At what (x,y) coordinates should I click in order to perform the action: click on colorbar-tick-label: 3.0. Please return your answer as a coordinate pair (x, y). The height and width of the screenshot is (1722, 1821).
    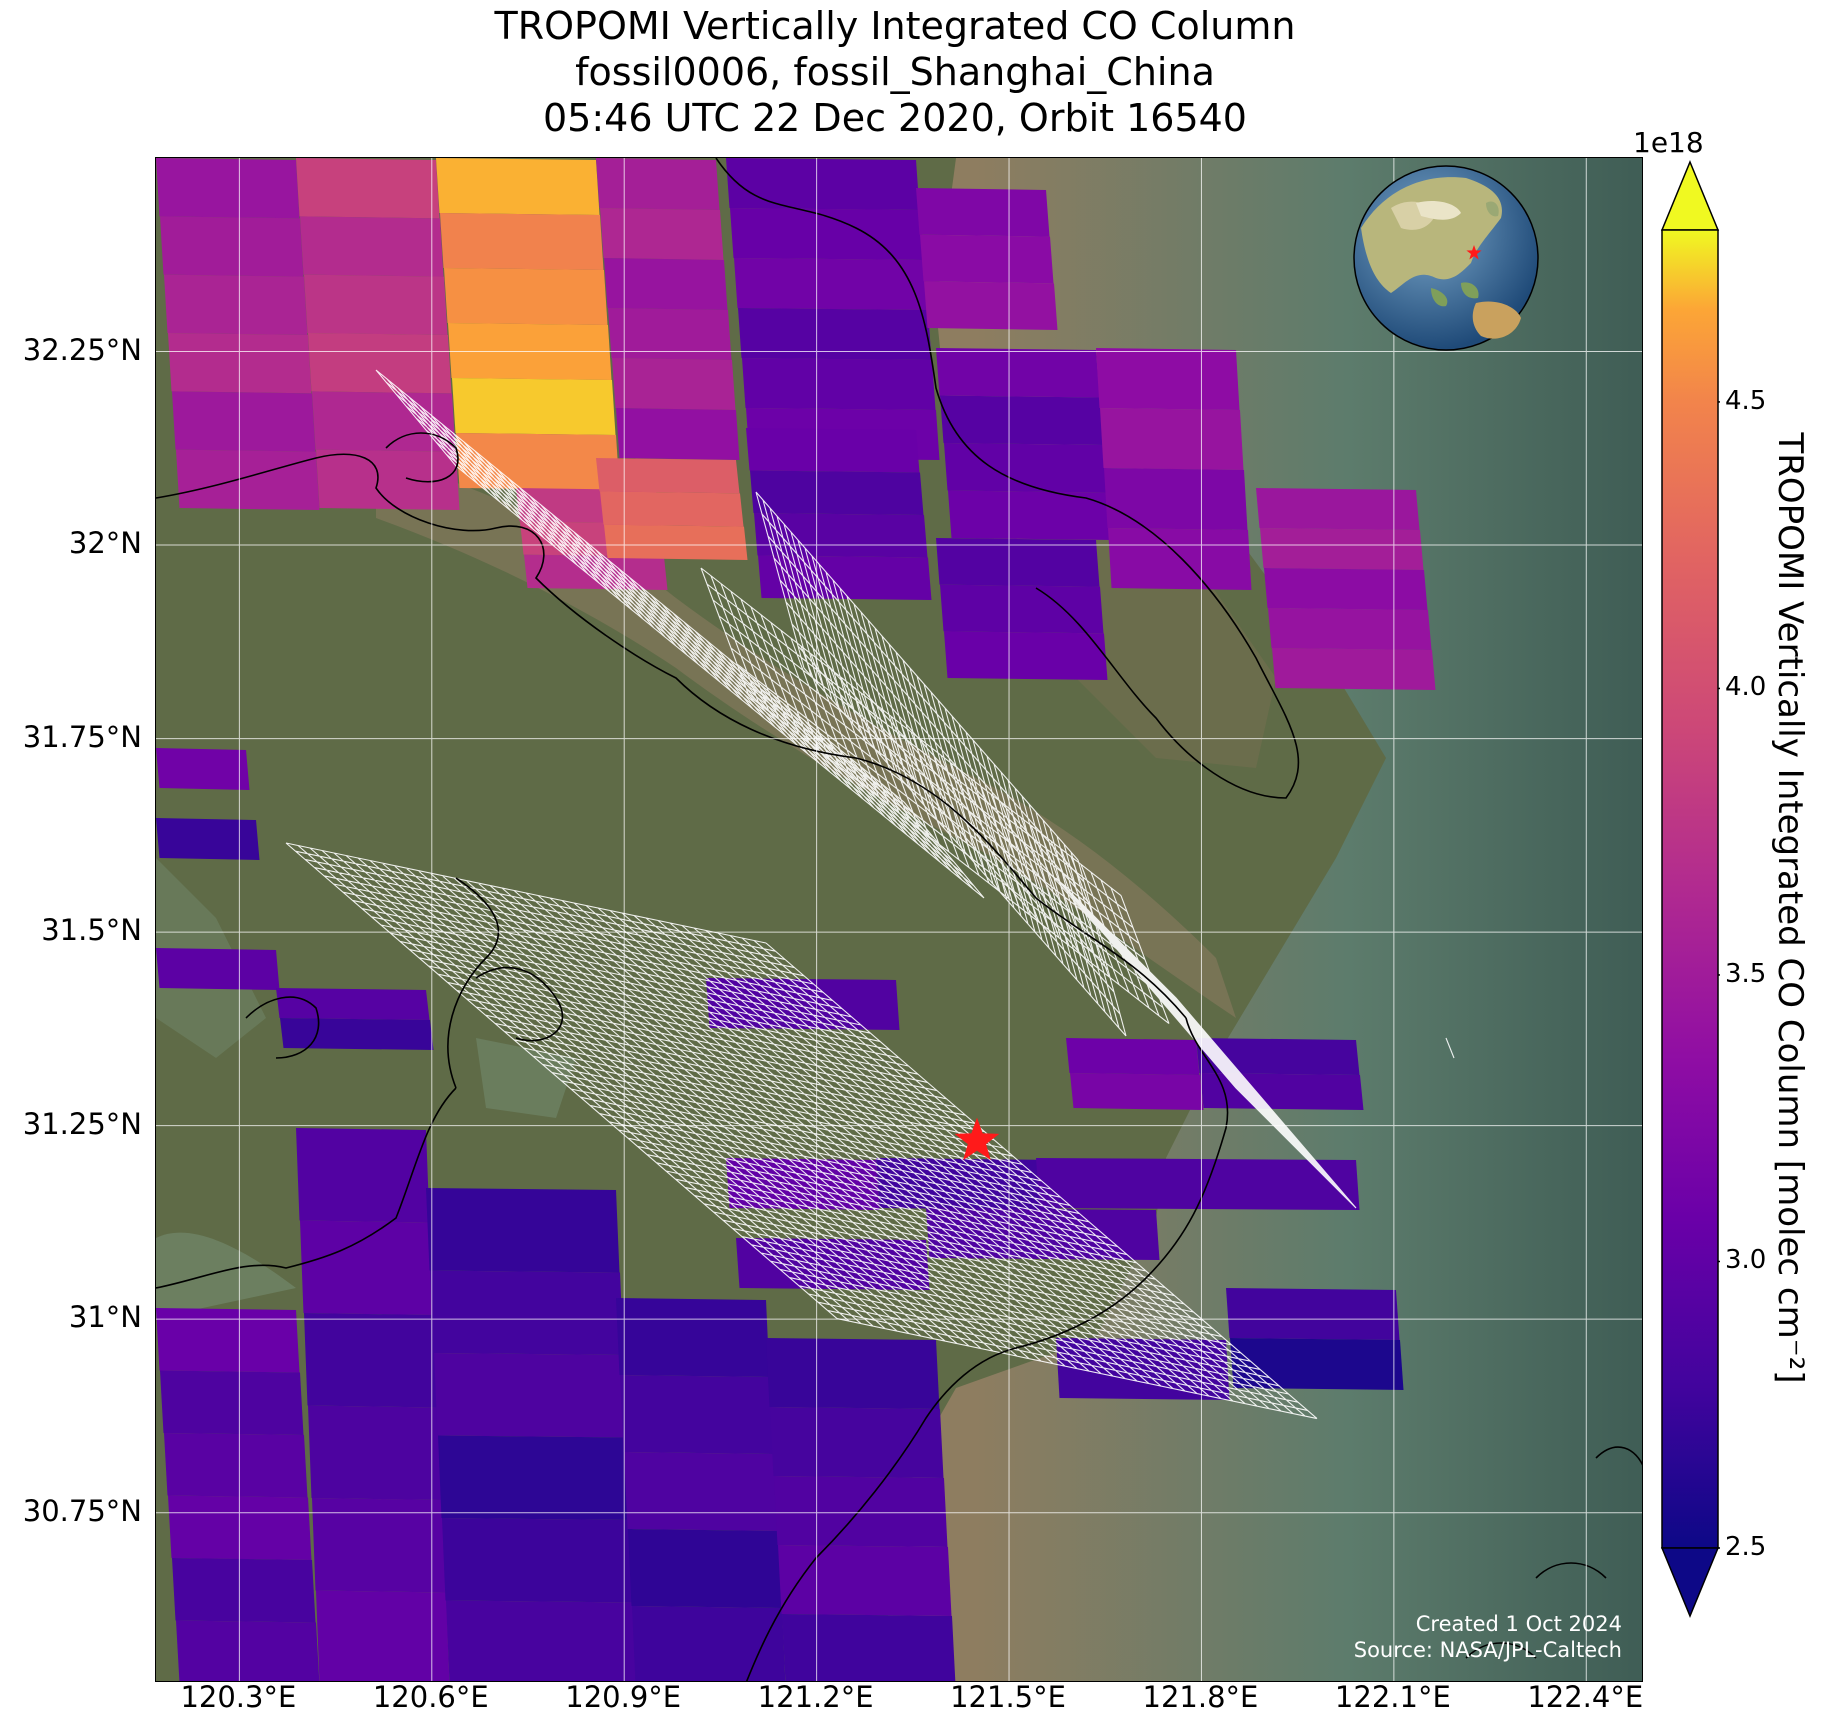
    Looking at the image, I should click on (1746, 1260).